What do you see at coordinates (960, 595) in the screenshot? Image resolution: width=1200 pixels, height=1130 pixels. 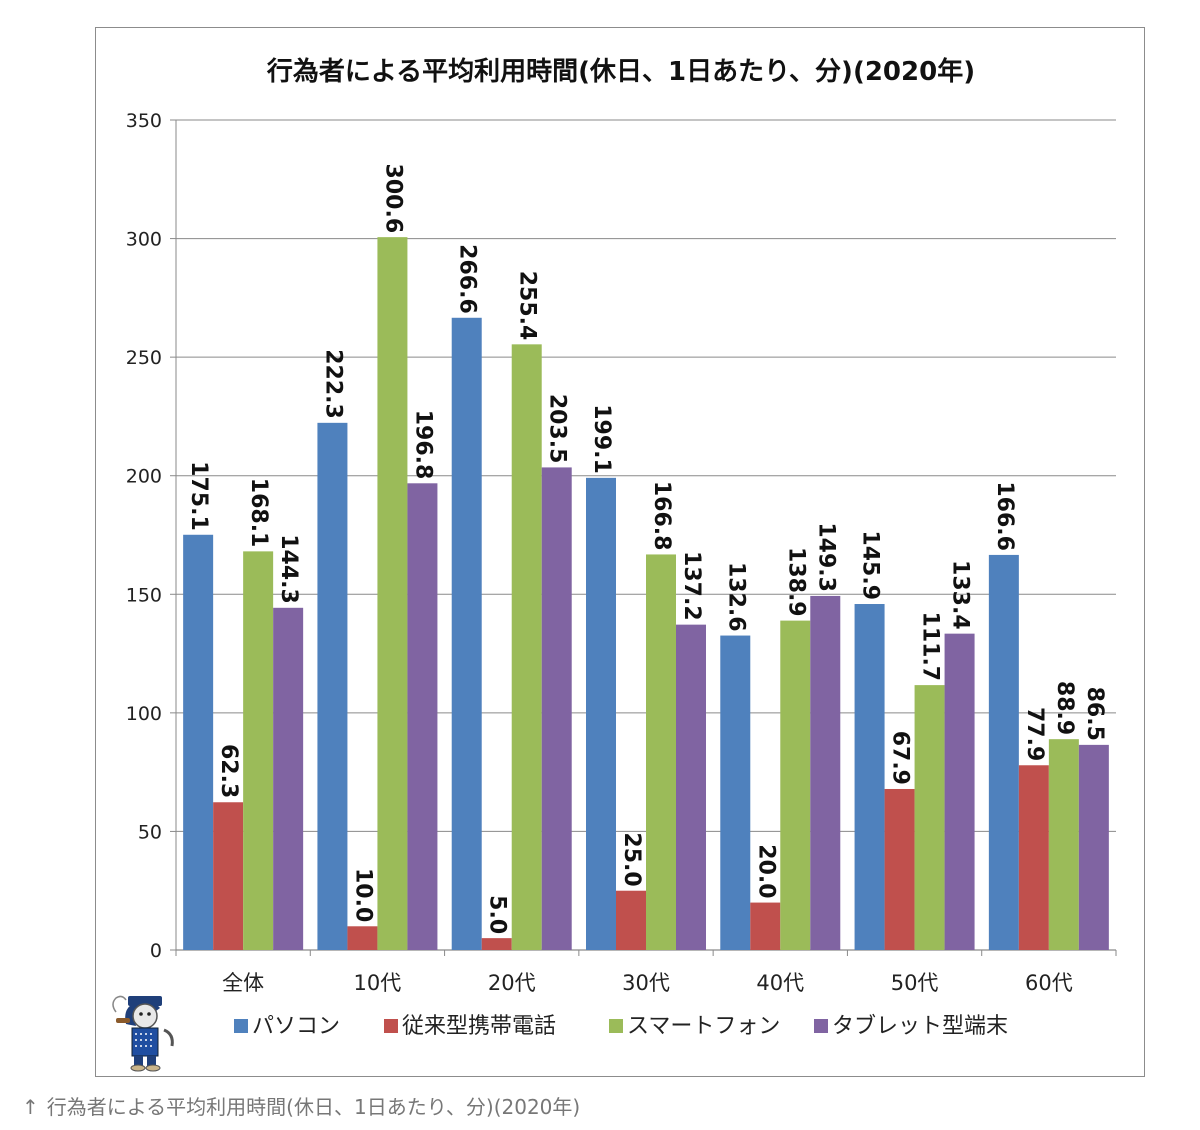 I see `data-label: 133.4` at bounding box center [960, 595].